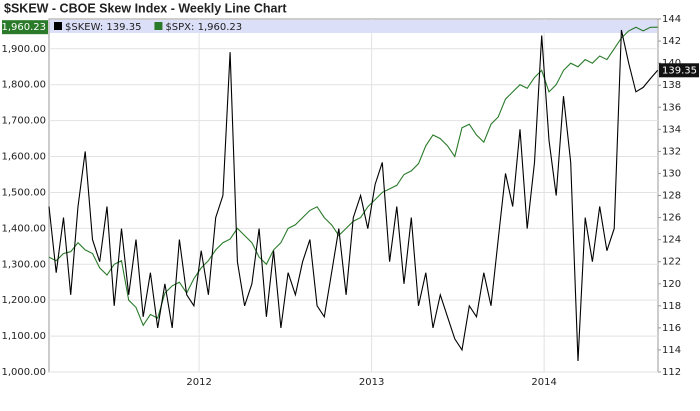  Describe the element at coordinates (23, 372) in the screenshot. I see `y-tick-label: 1,000.00` at that location.